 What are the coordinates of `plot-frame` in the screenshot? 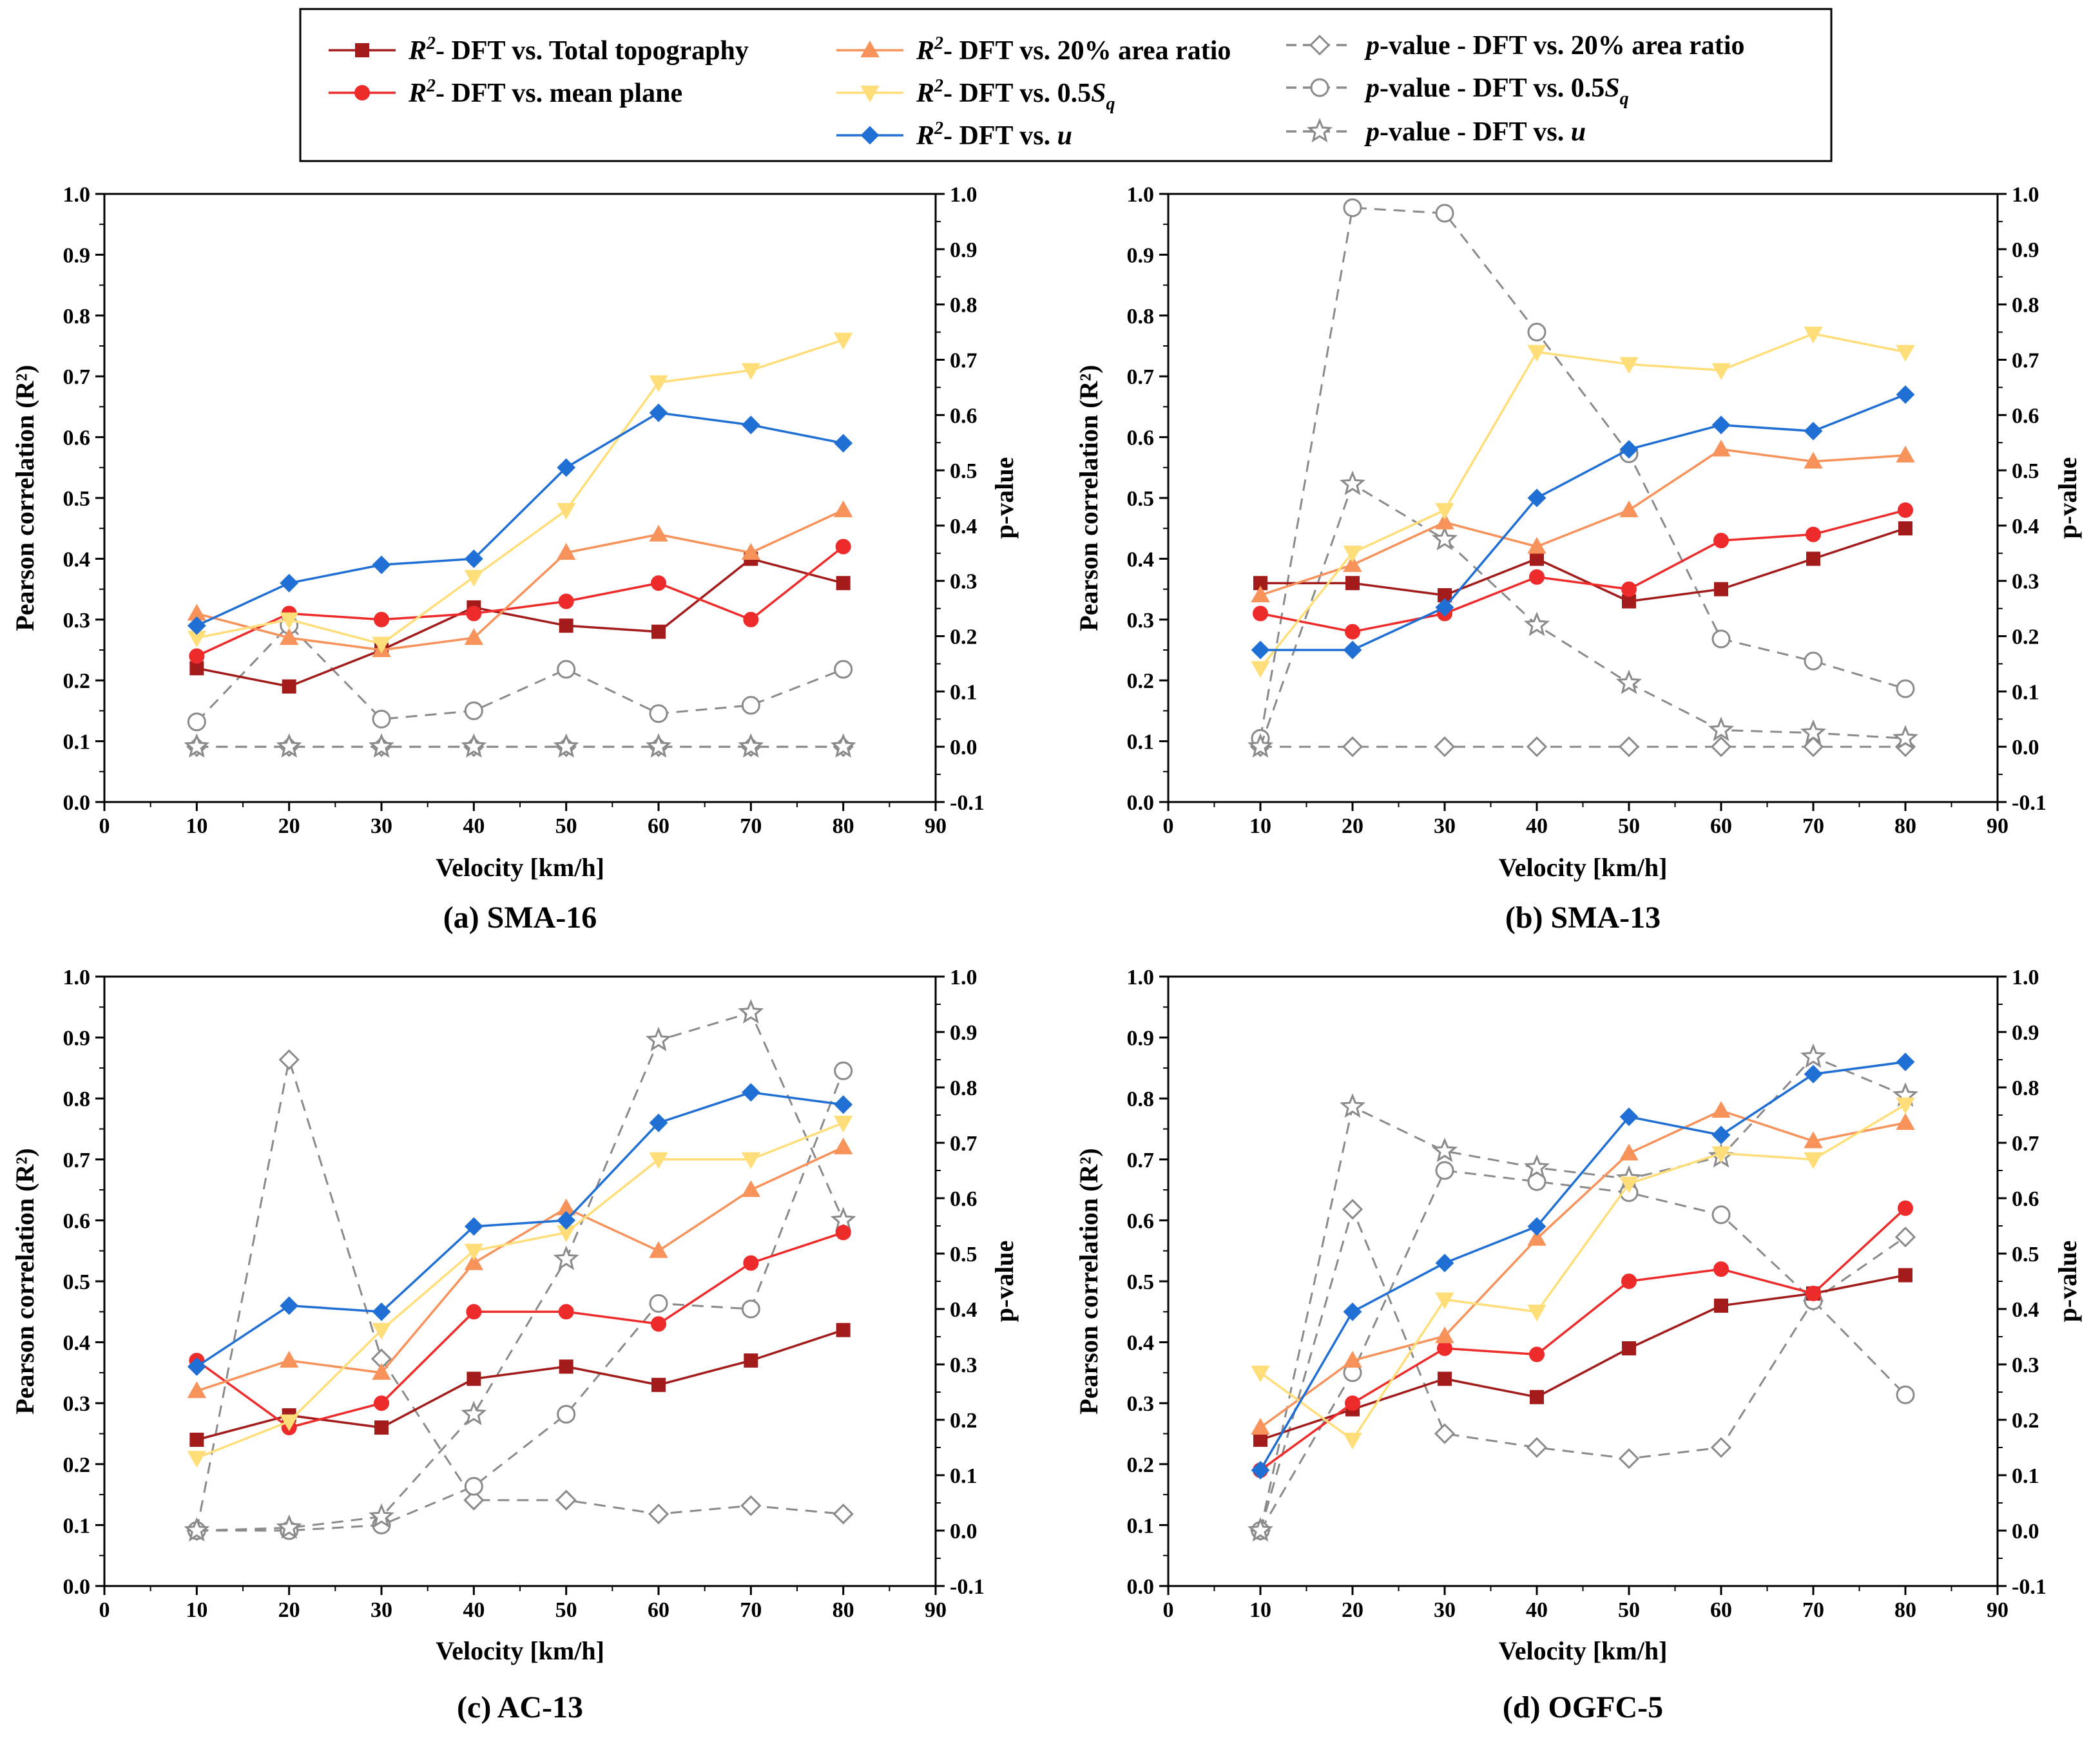 It's located at (520, 1281).